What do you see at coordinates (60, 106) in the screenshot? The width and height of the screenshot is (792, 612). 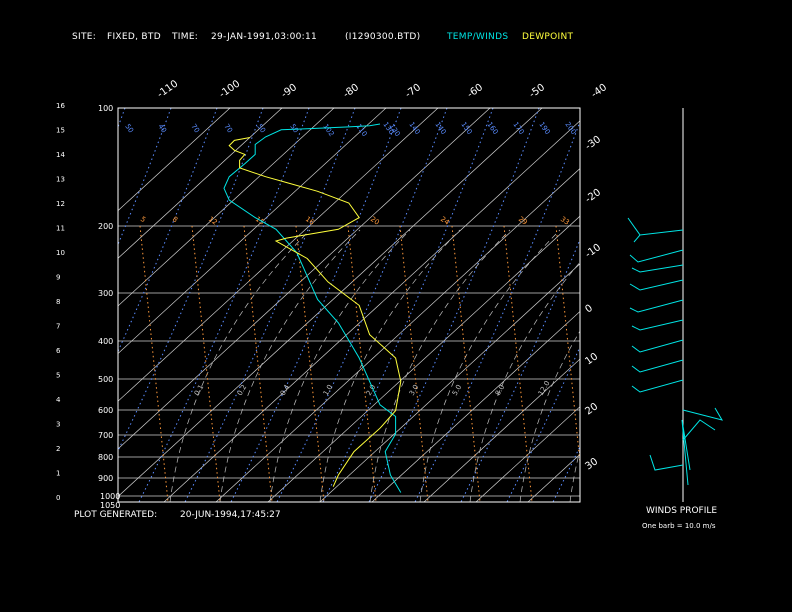 I see `height-km-label: 16` at bounding box center [60, 106].